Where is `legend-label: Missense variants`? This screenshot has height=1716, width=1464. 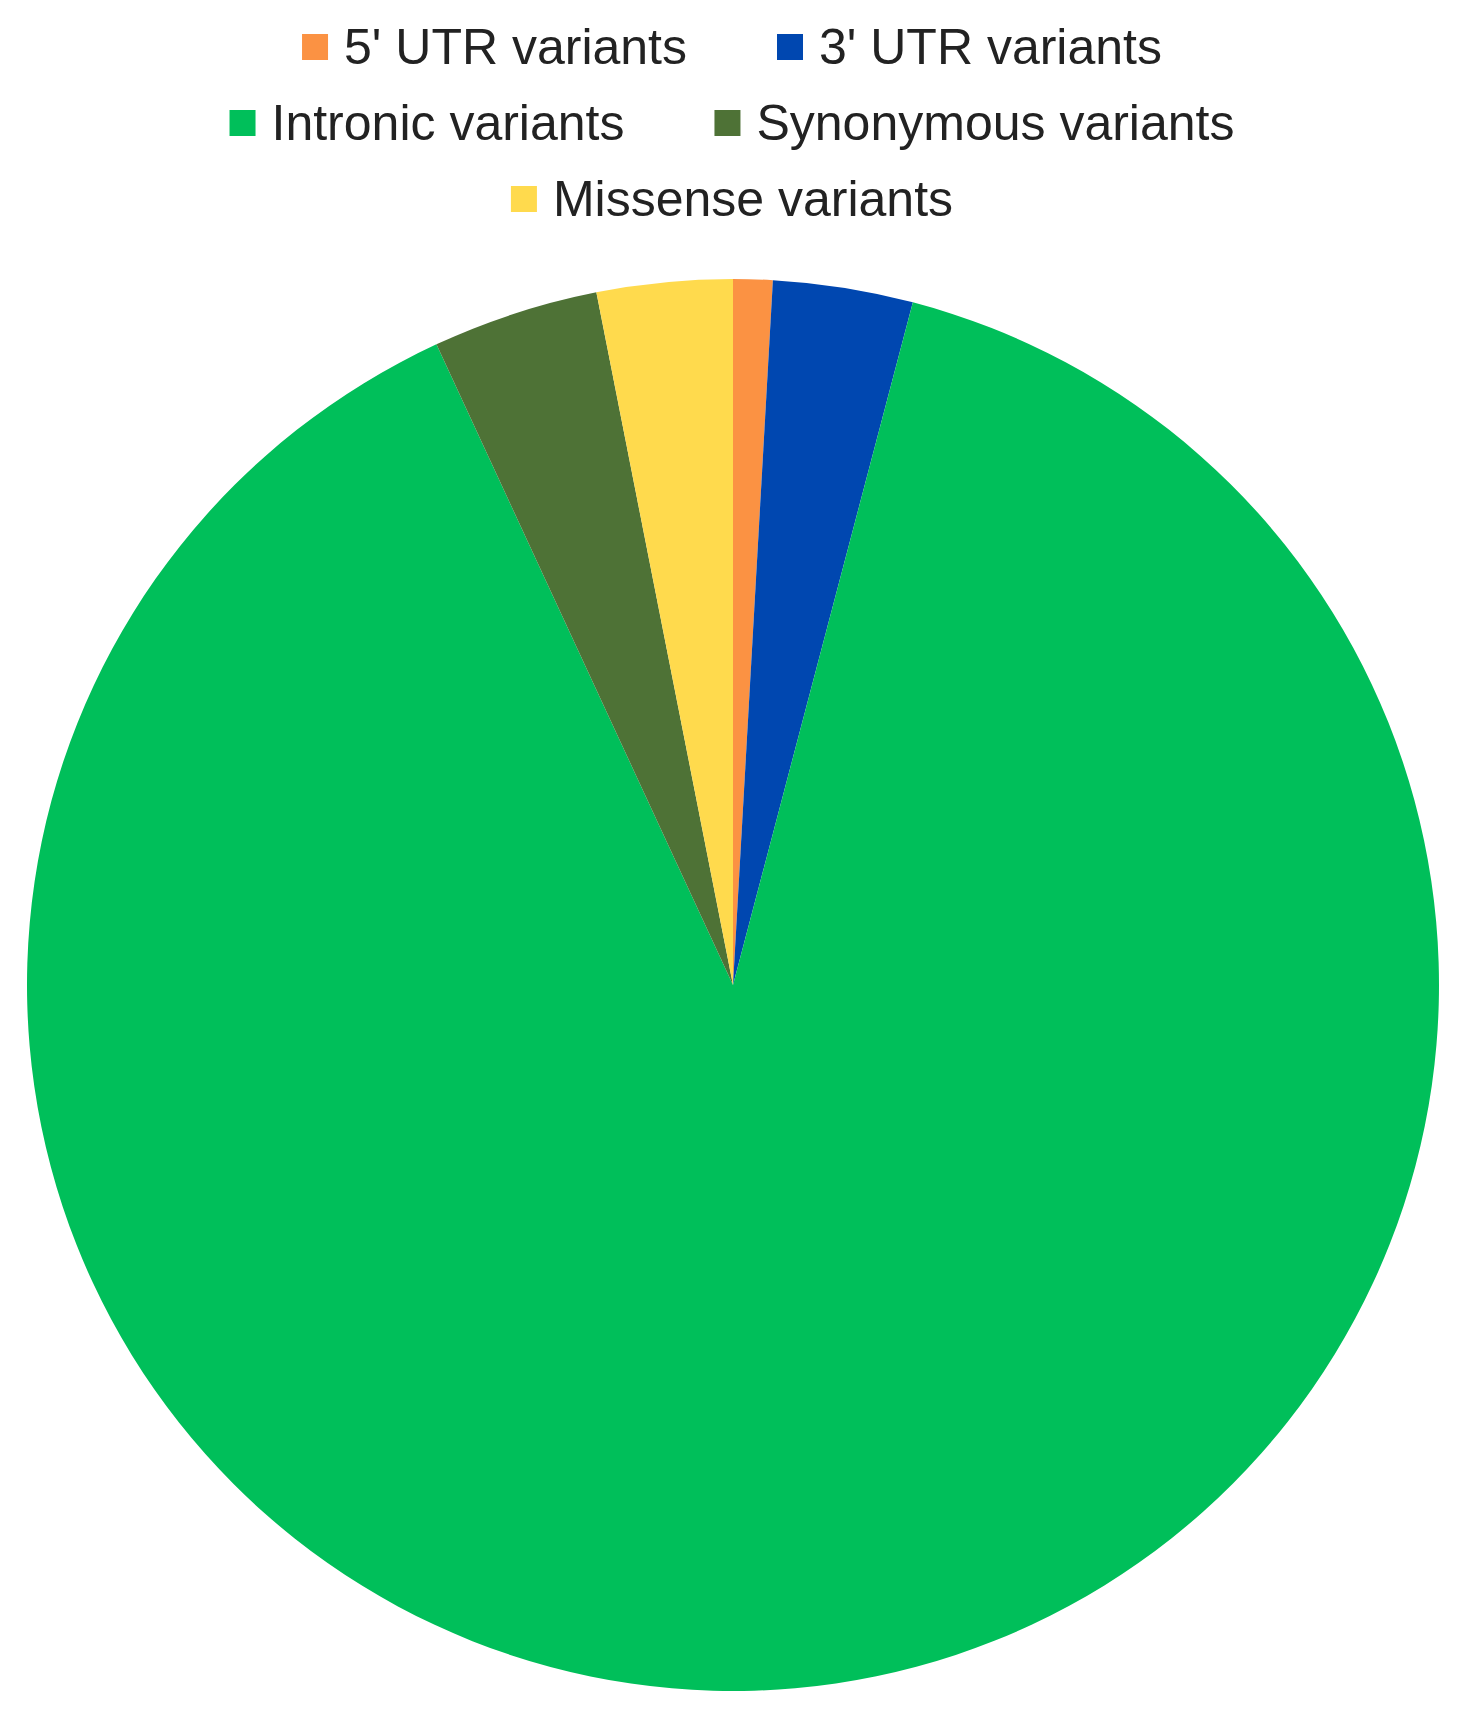 legend-label: Missense variants is located at coordinates (753, 199).